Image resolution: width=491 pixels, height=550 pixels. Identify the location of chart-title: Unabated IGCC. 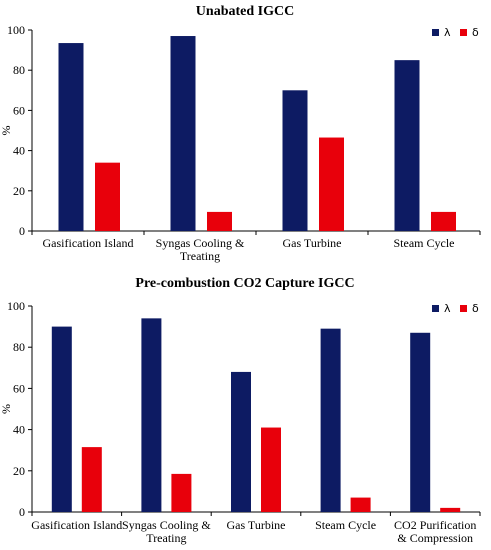
(245, 11).